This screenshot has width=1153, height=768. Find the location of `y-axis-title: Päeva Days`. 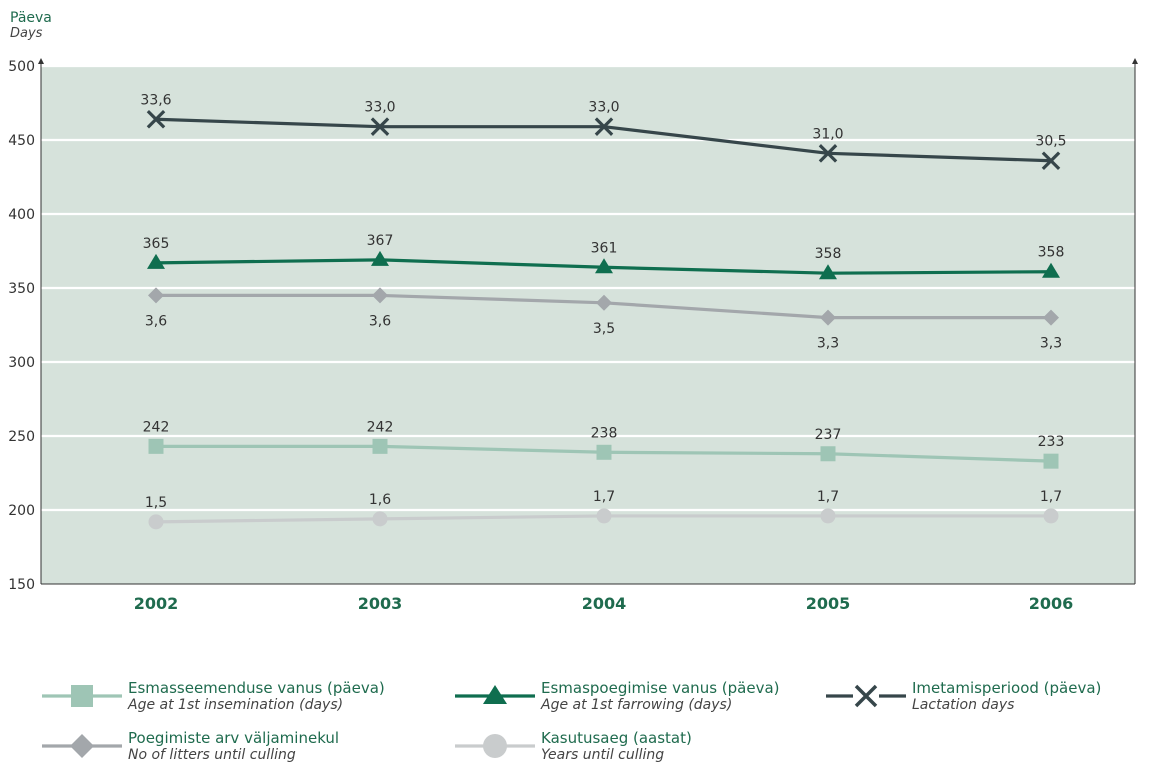

y-axis-title: Päeva Days is located at coordinates (31, 26).